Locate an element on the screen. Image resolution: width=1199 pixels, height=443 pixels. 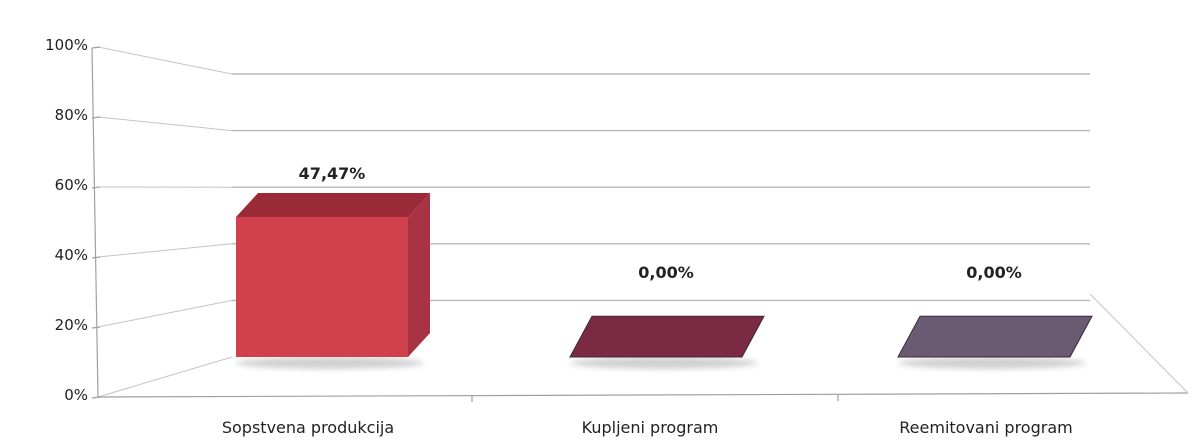
y-axis-tick-label: 20% is located at coordinates (71, 325).